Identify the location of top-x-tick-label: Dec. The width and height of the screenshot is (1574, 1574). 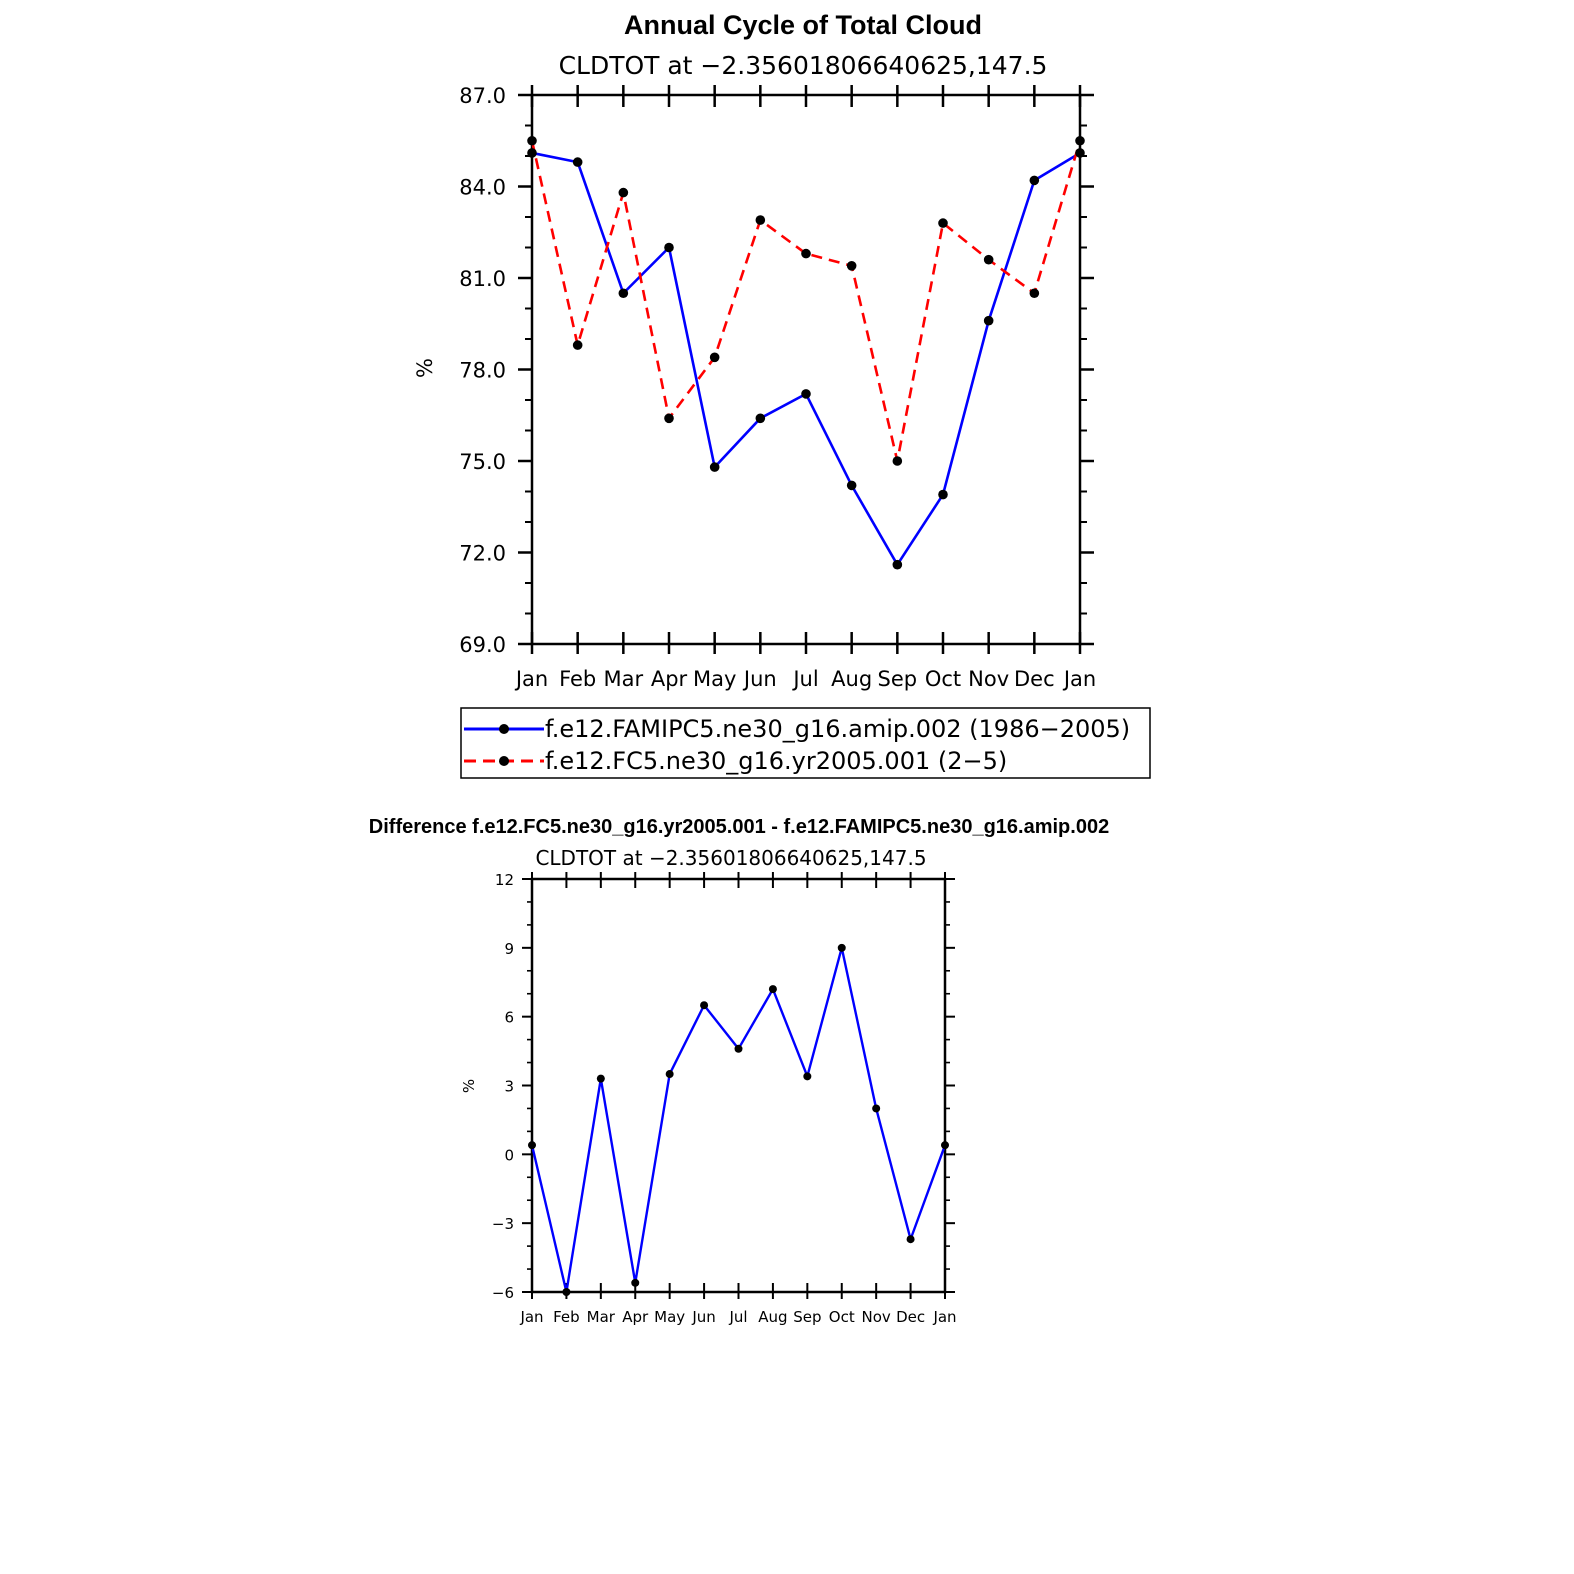
(1034, 679).